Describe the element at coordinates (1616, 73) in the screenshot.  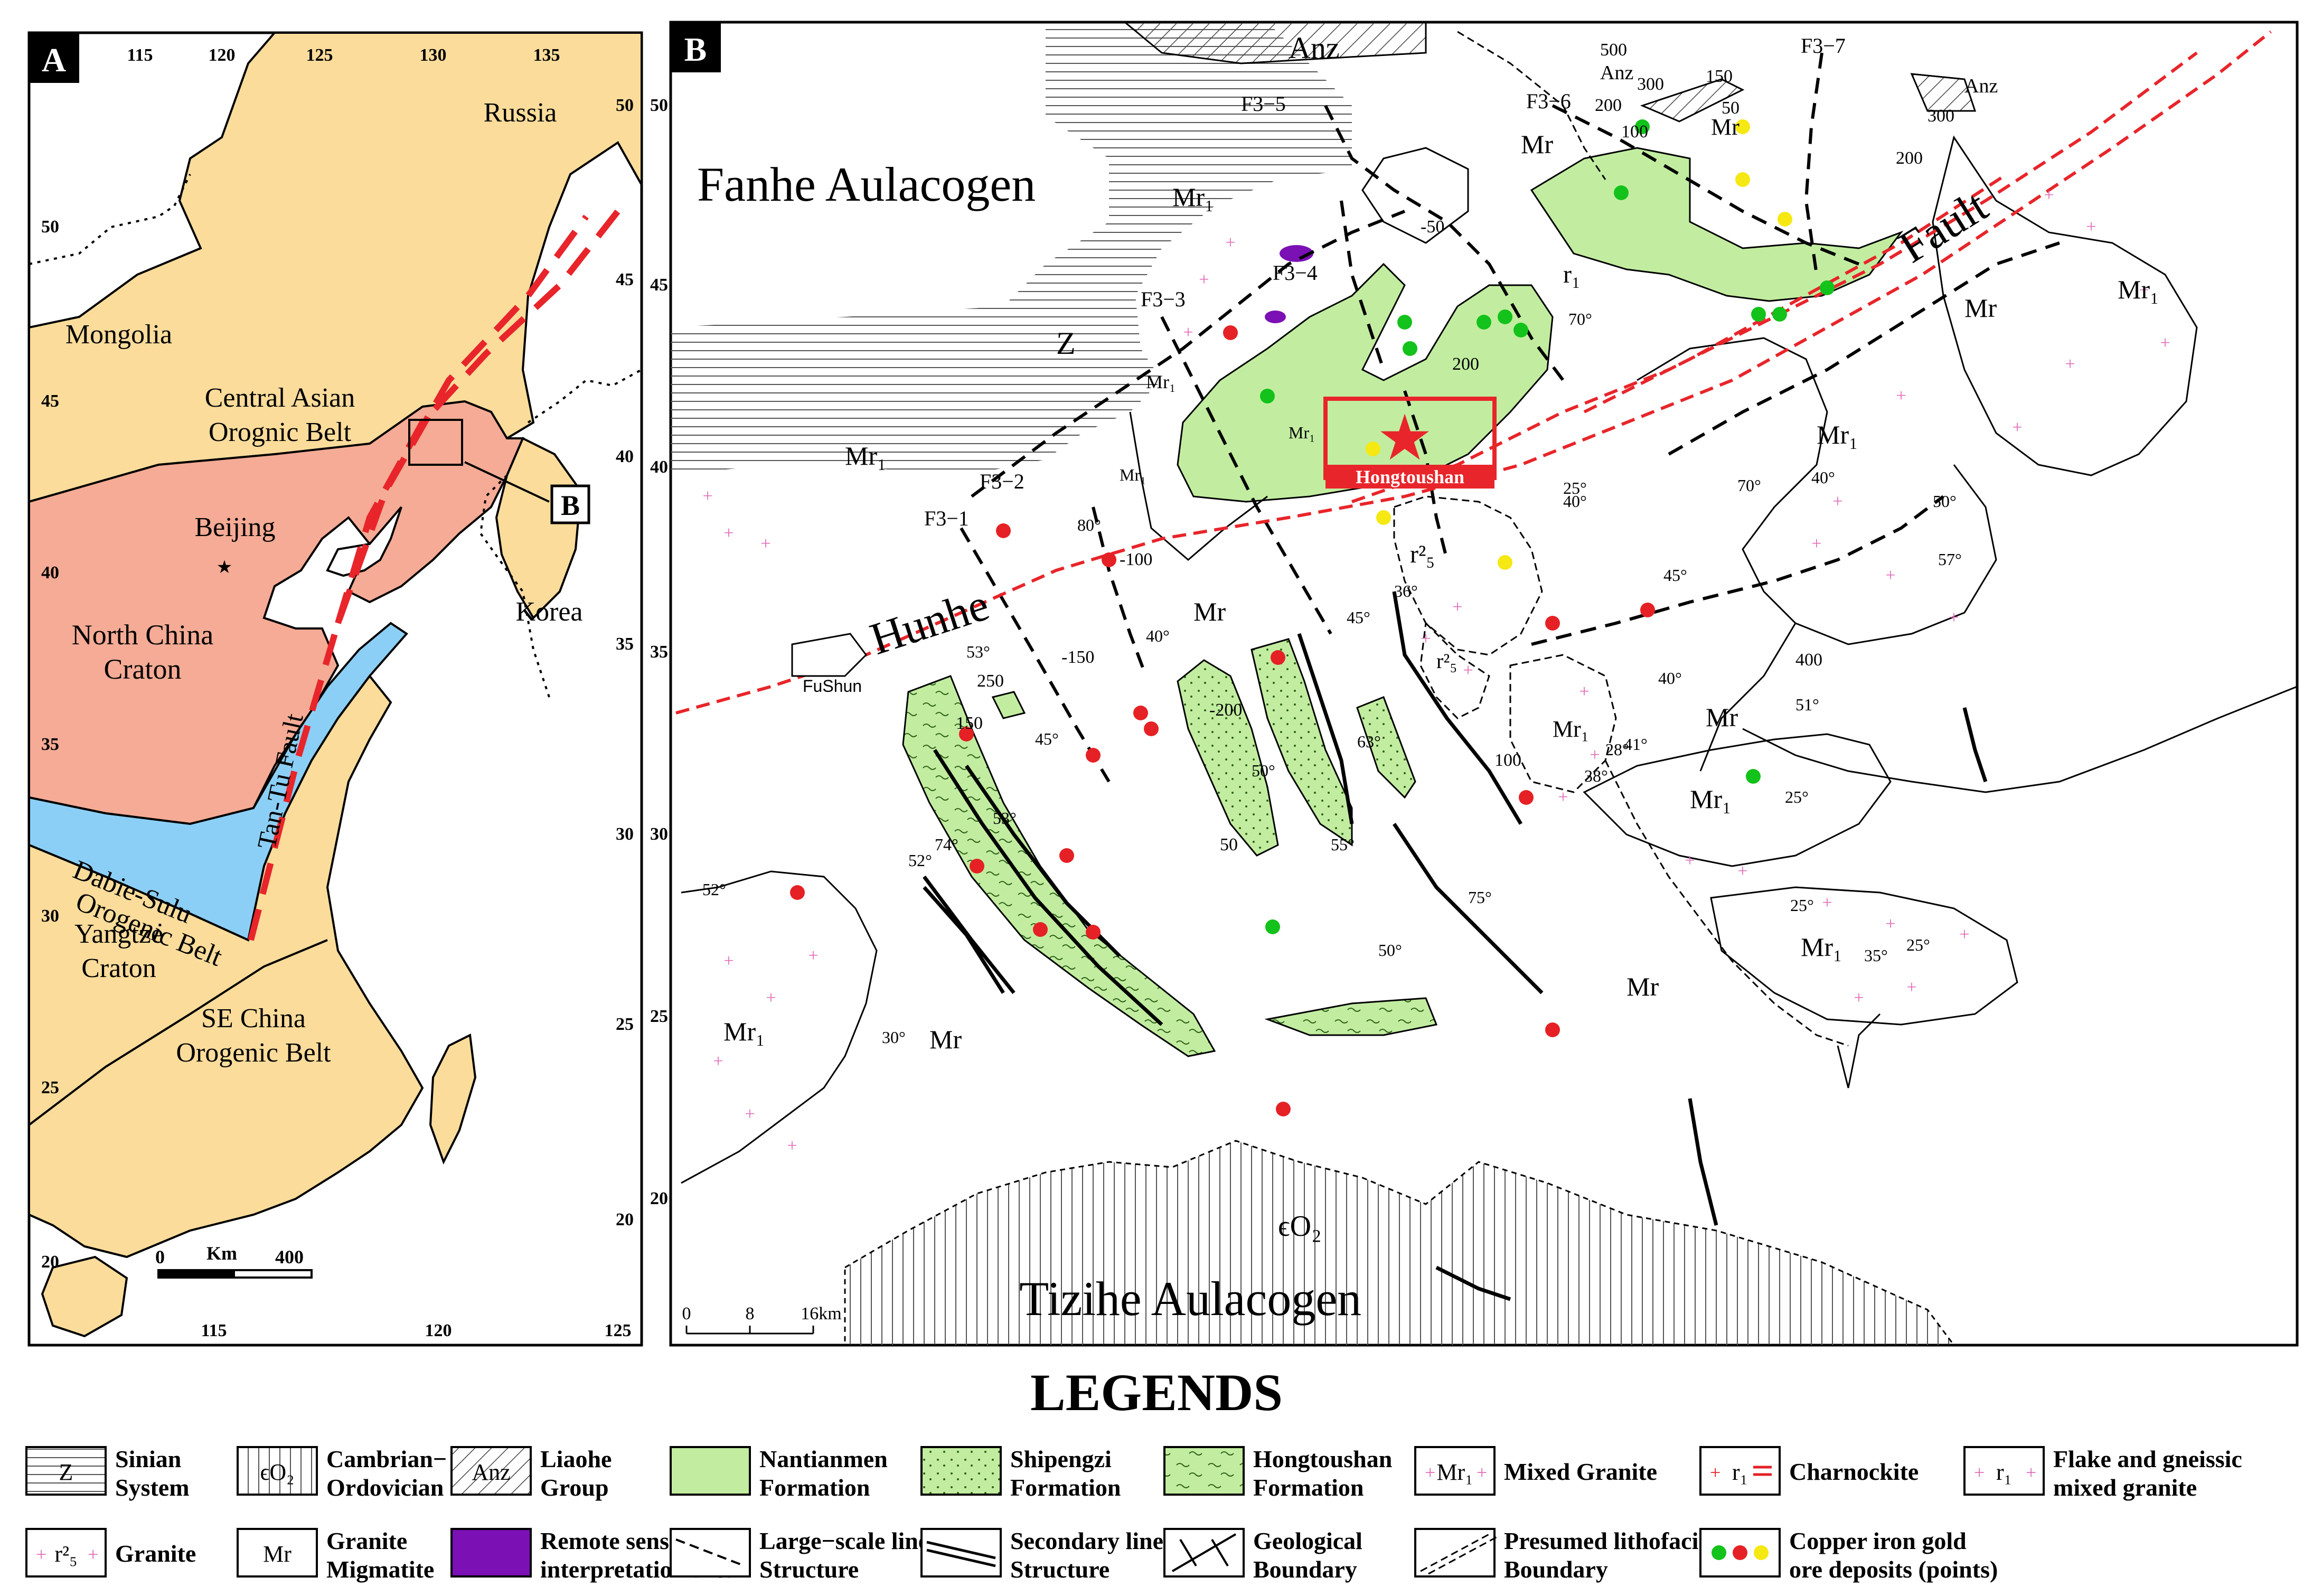
I see `label-anz-small: Anz` at that location.